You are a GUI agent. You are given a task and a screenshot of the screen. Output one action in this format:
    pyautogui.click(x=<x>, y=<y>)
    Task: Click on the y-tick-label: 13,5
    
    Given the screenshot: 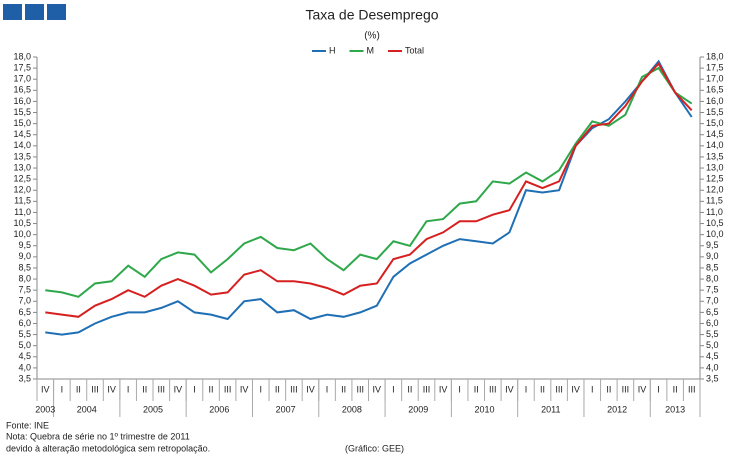 What is the action you would take?
    pyautogui.click(x=22, y=156)
    